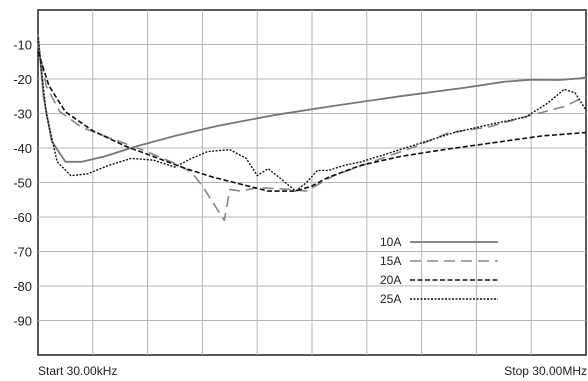 The width and height of the screenshot is (588, 381). What do you see at coordinates (390, 242) in the screenshot?
I see `legend-label: 10A` at bounding box center [390, 242].